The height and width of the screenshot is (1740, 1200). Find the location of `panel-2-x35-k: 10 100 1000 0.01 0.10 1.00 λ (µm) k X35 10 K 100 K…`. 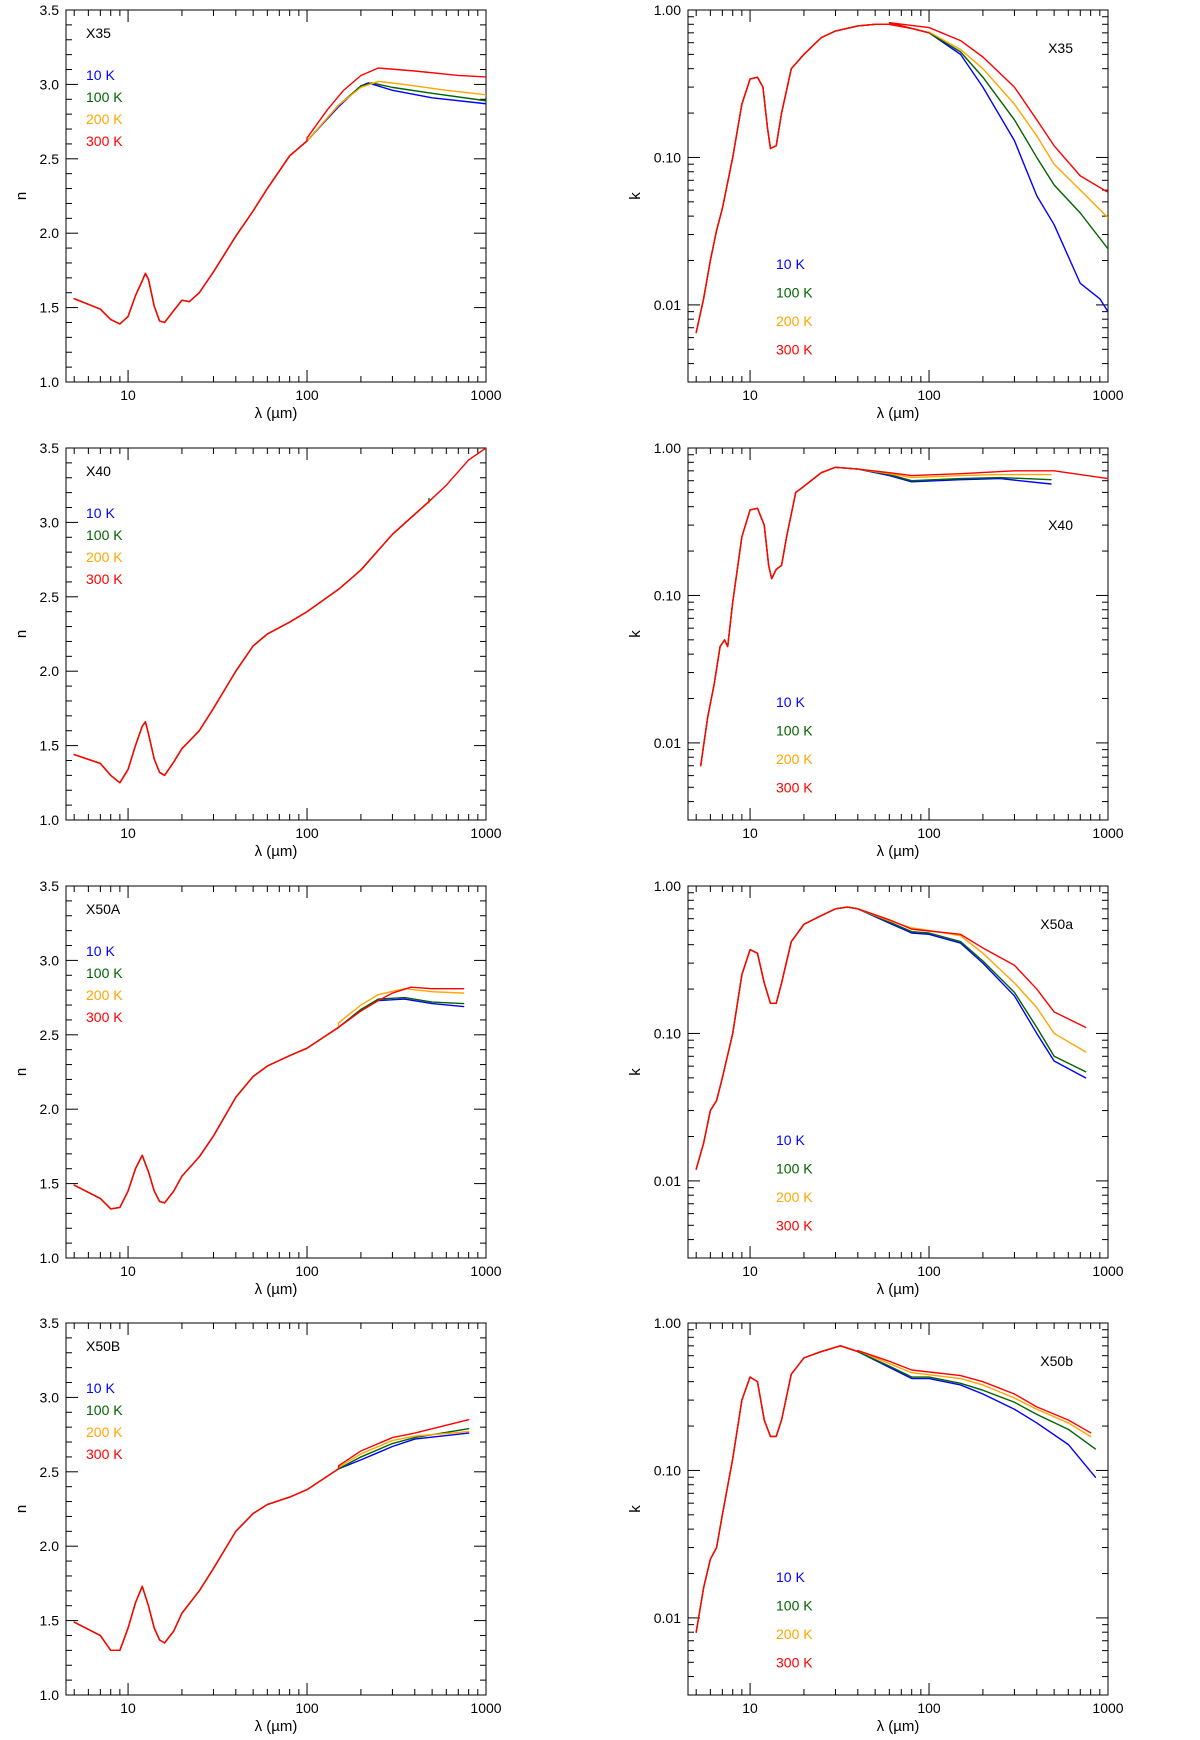

panel-2-x35-k: 10 100 1000 0.01 0.10 1.00 λ (µm) k X35 10 K 100 K… is located at coordinates (875, 212).